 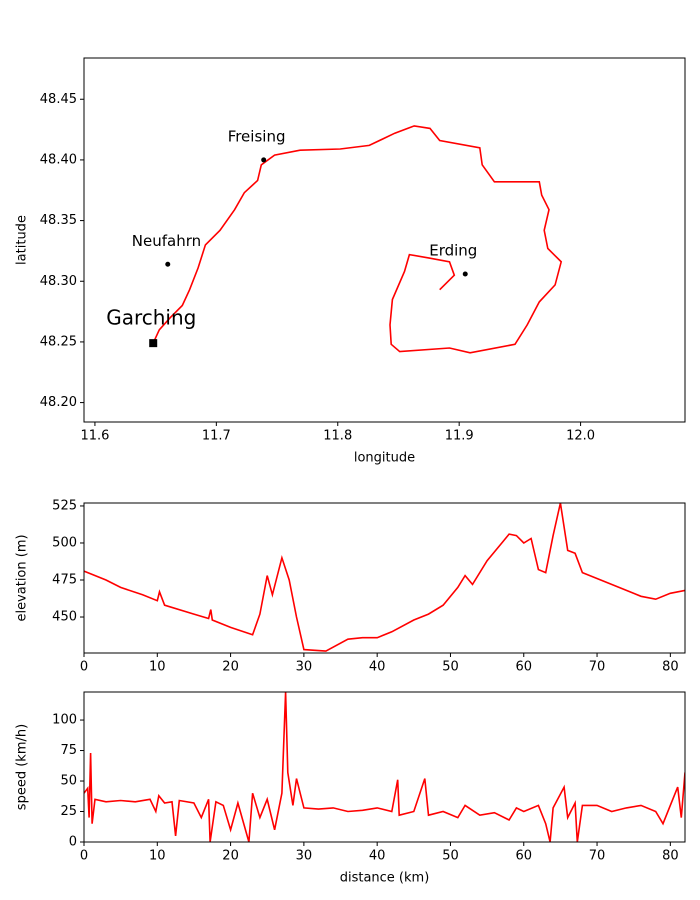 I want to click on y-tick-label: 48.20, so click(x=58, y=402).